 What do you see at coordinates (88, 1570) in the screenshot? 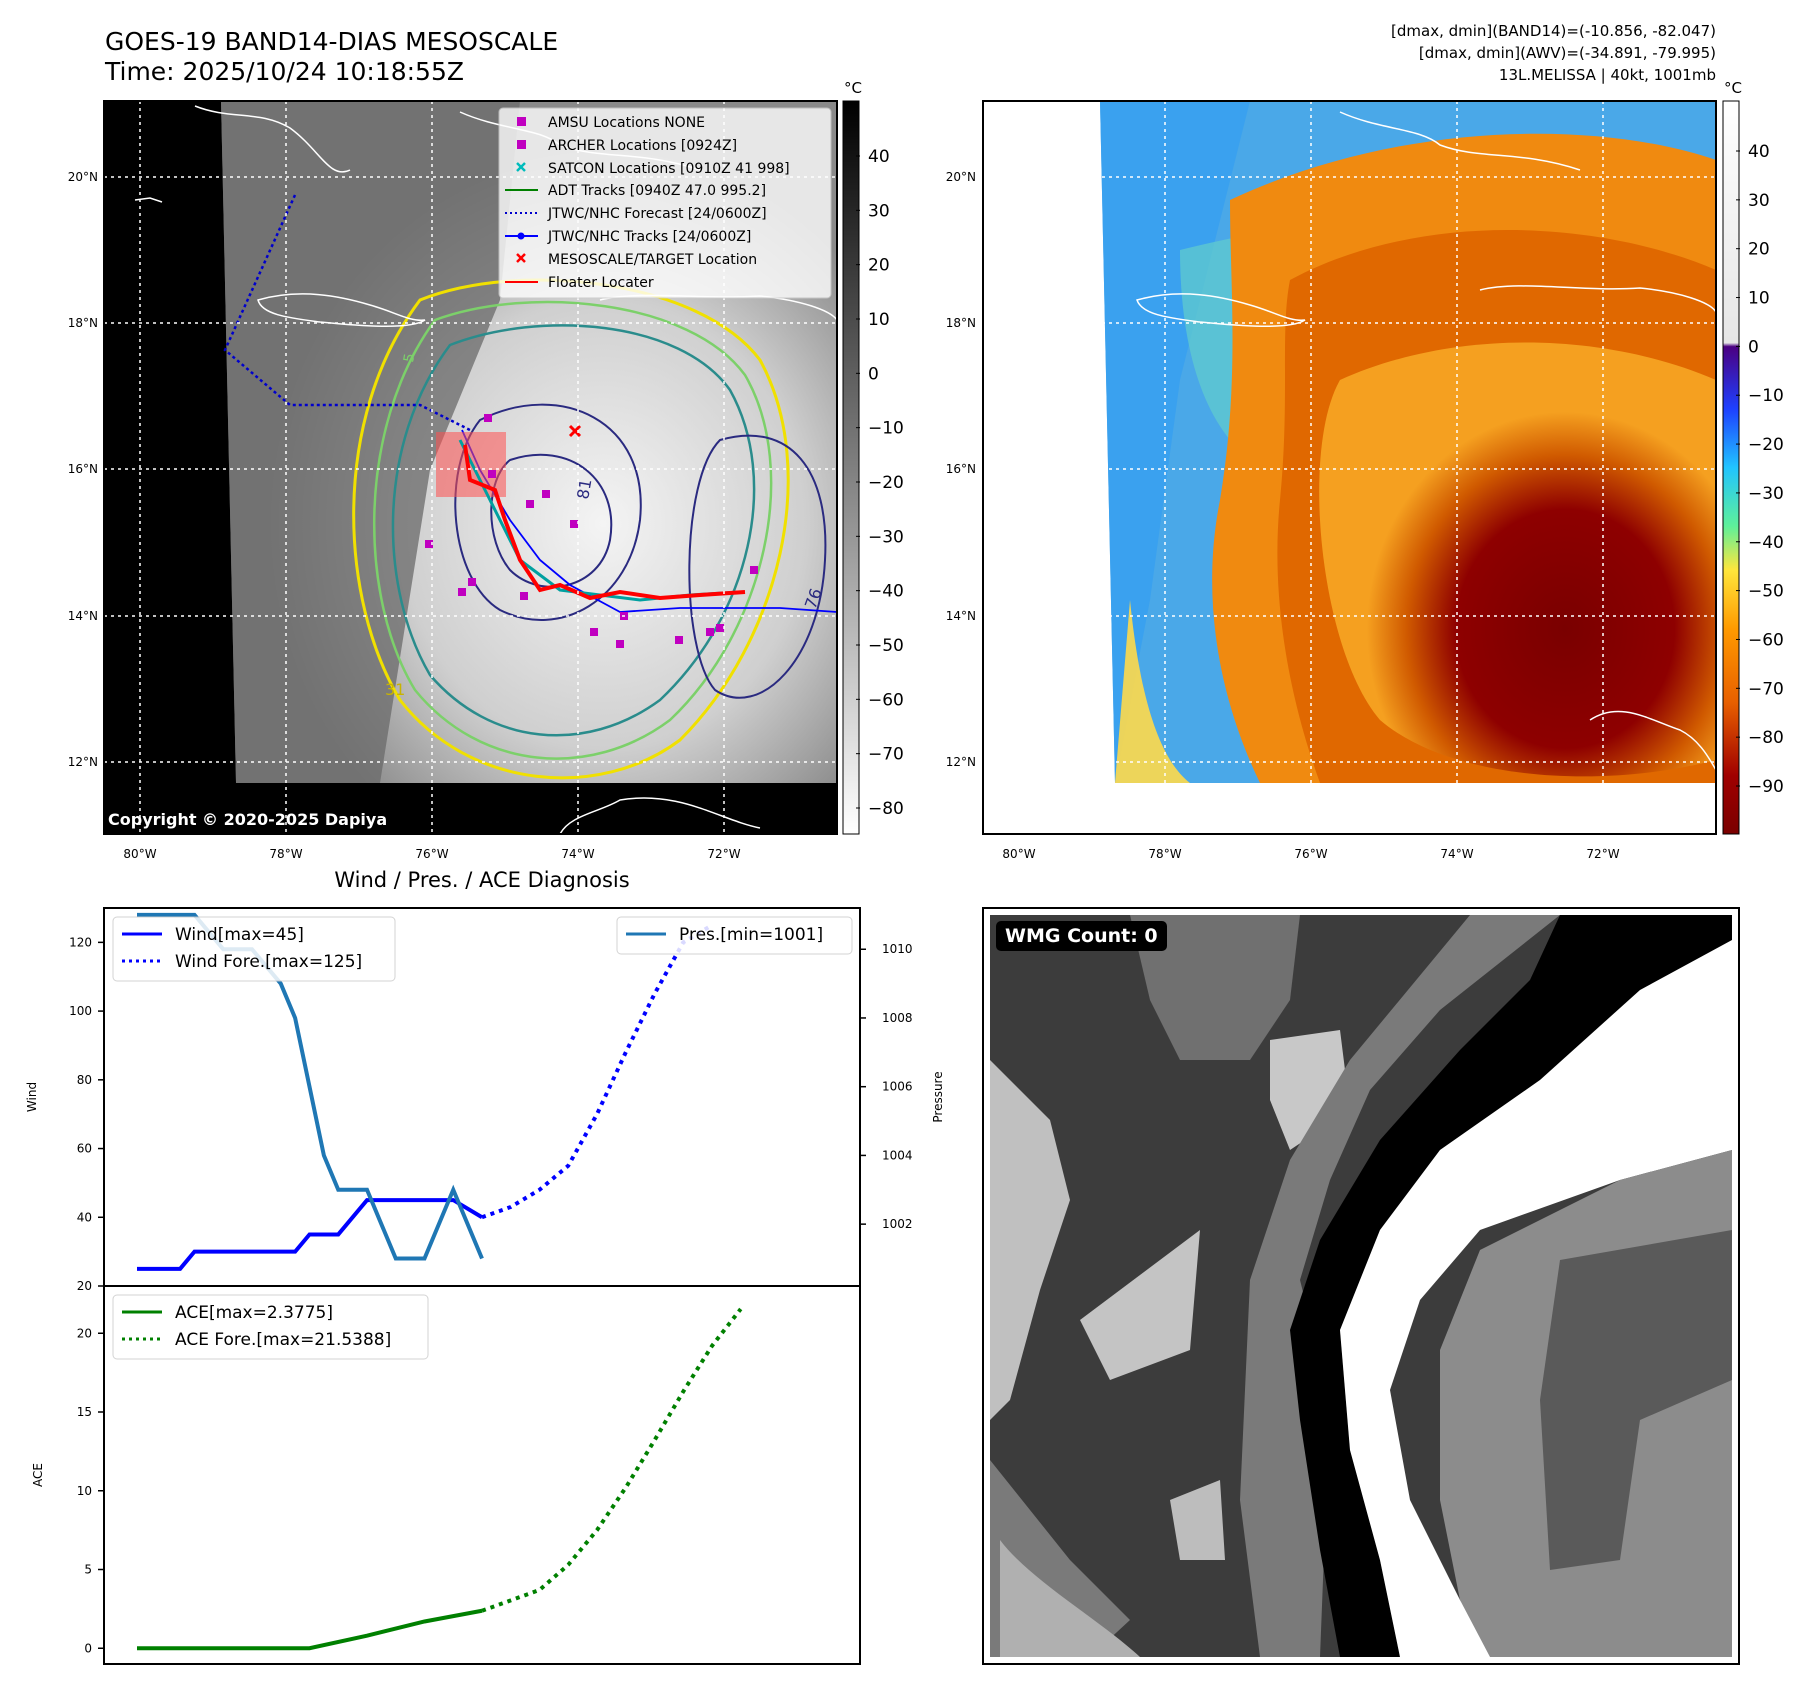
I see `ace-axis-tick-label: 5` at bounding box center [88, 1570].